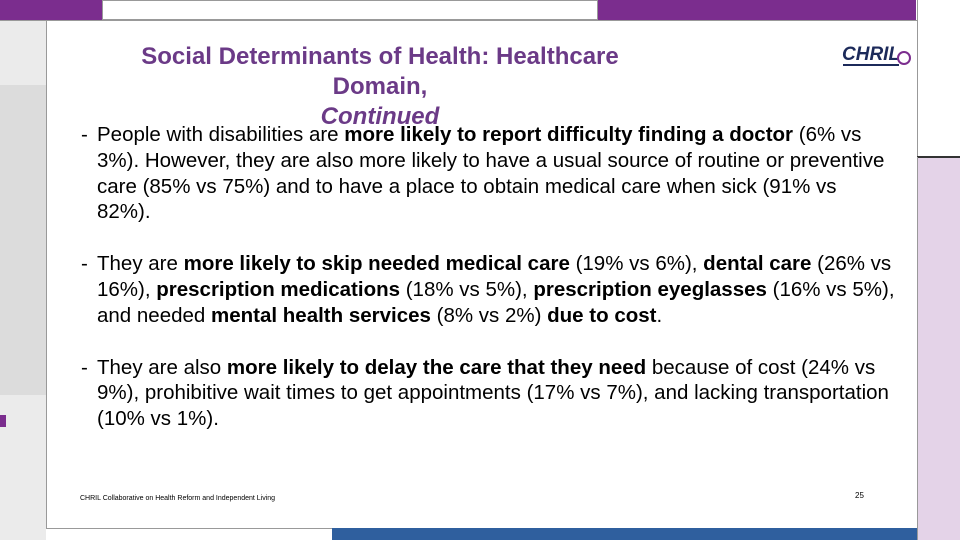 The image size is (960, 540). What do you see at coordinates (380, 116) in the screenshot?
I see `slide-title-line-2: Continued` at bounding box center [380, 116].